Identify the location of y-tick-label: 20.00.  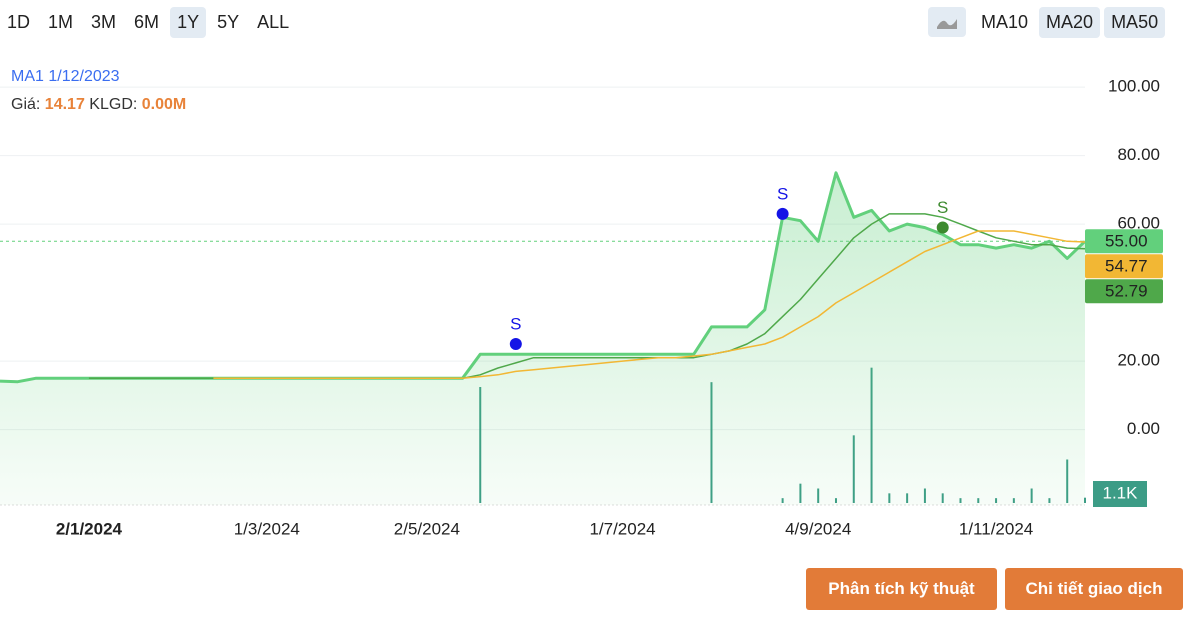
(1138, 360).